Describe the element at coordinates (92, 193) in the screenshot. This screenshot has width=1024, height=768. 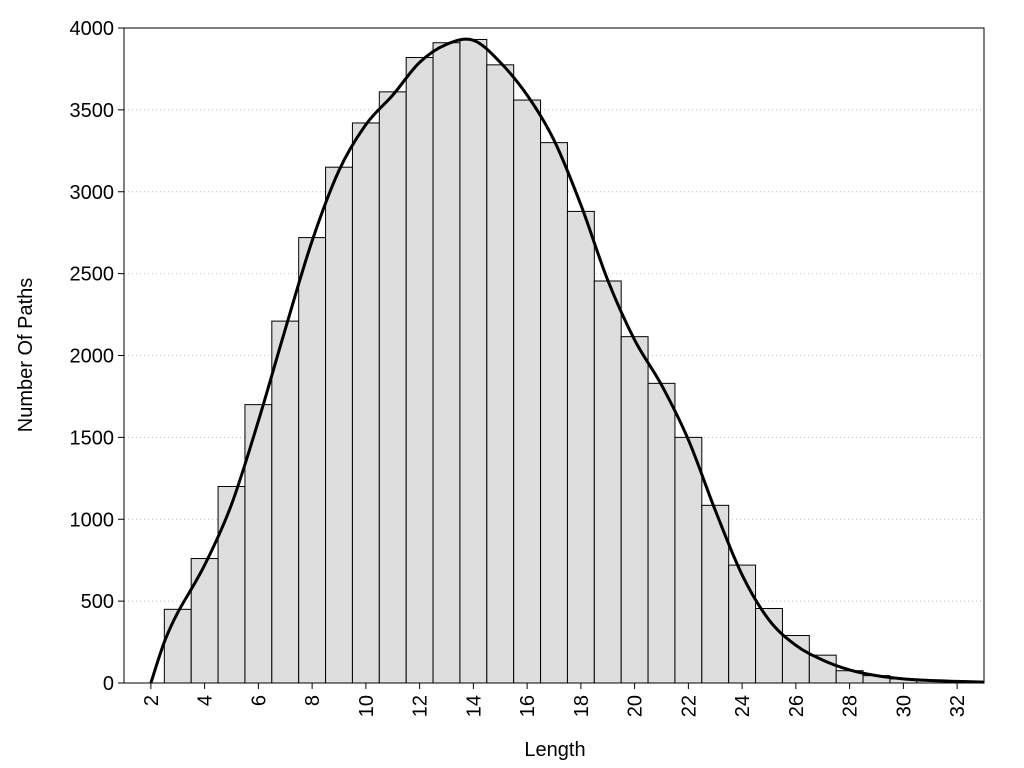
I see `y-tick-label: 3000` at that location.